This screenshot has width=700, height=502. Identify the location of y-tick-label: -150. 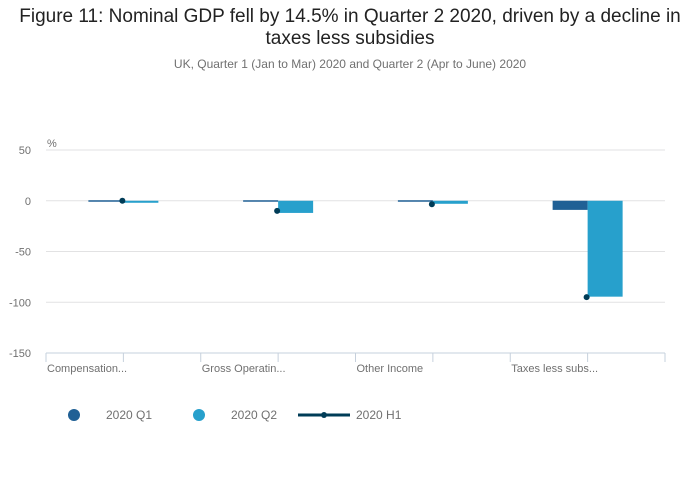
(20, 354).